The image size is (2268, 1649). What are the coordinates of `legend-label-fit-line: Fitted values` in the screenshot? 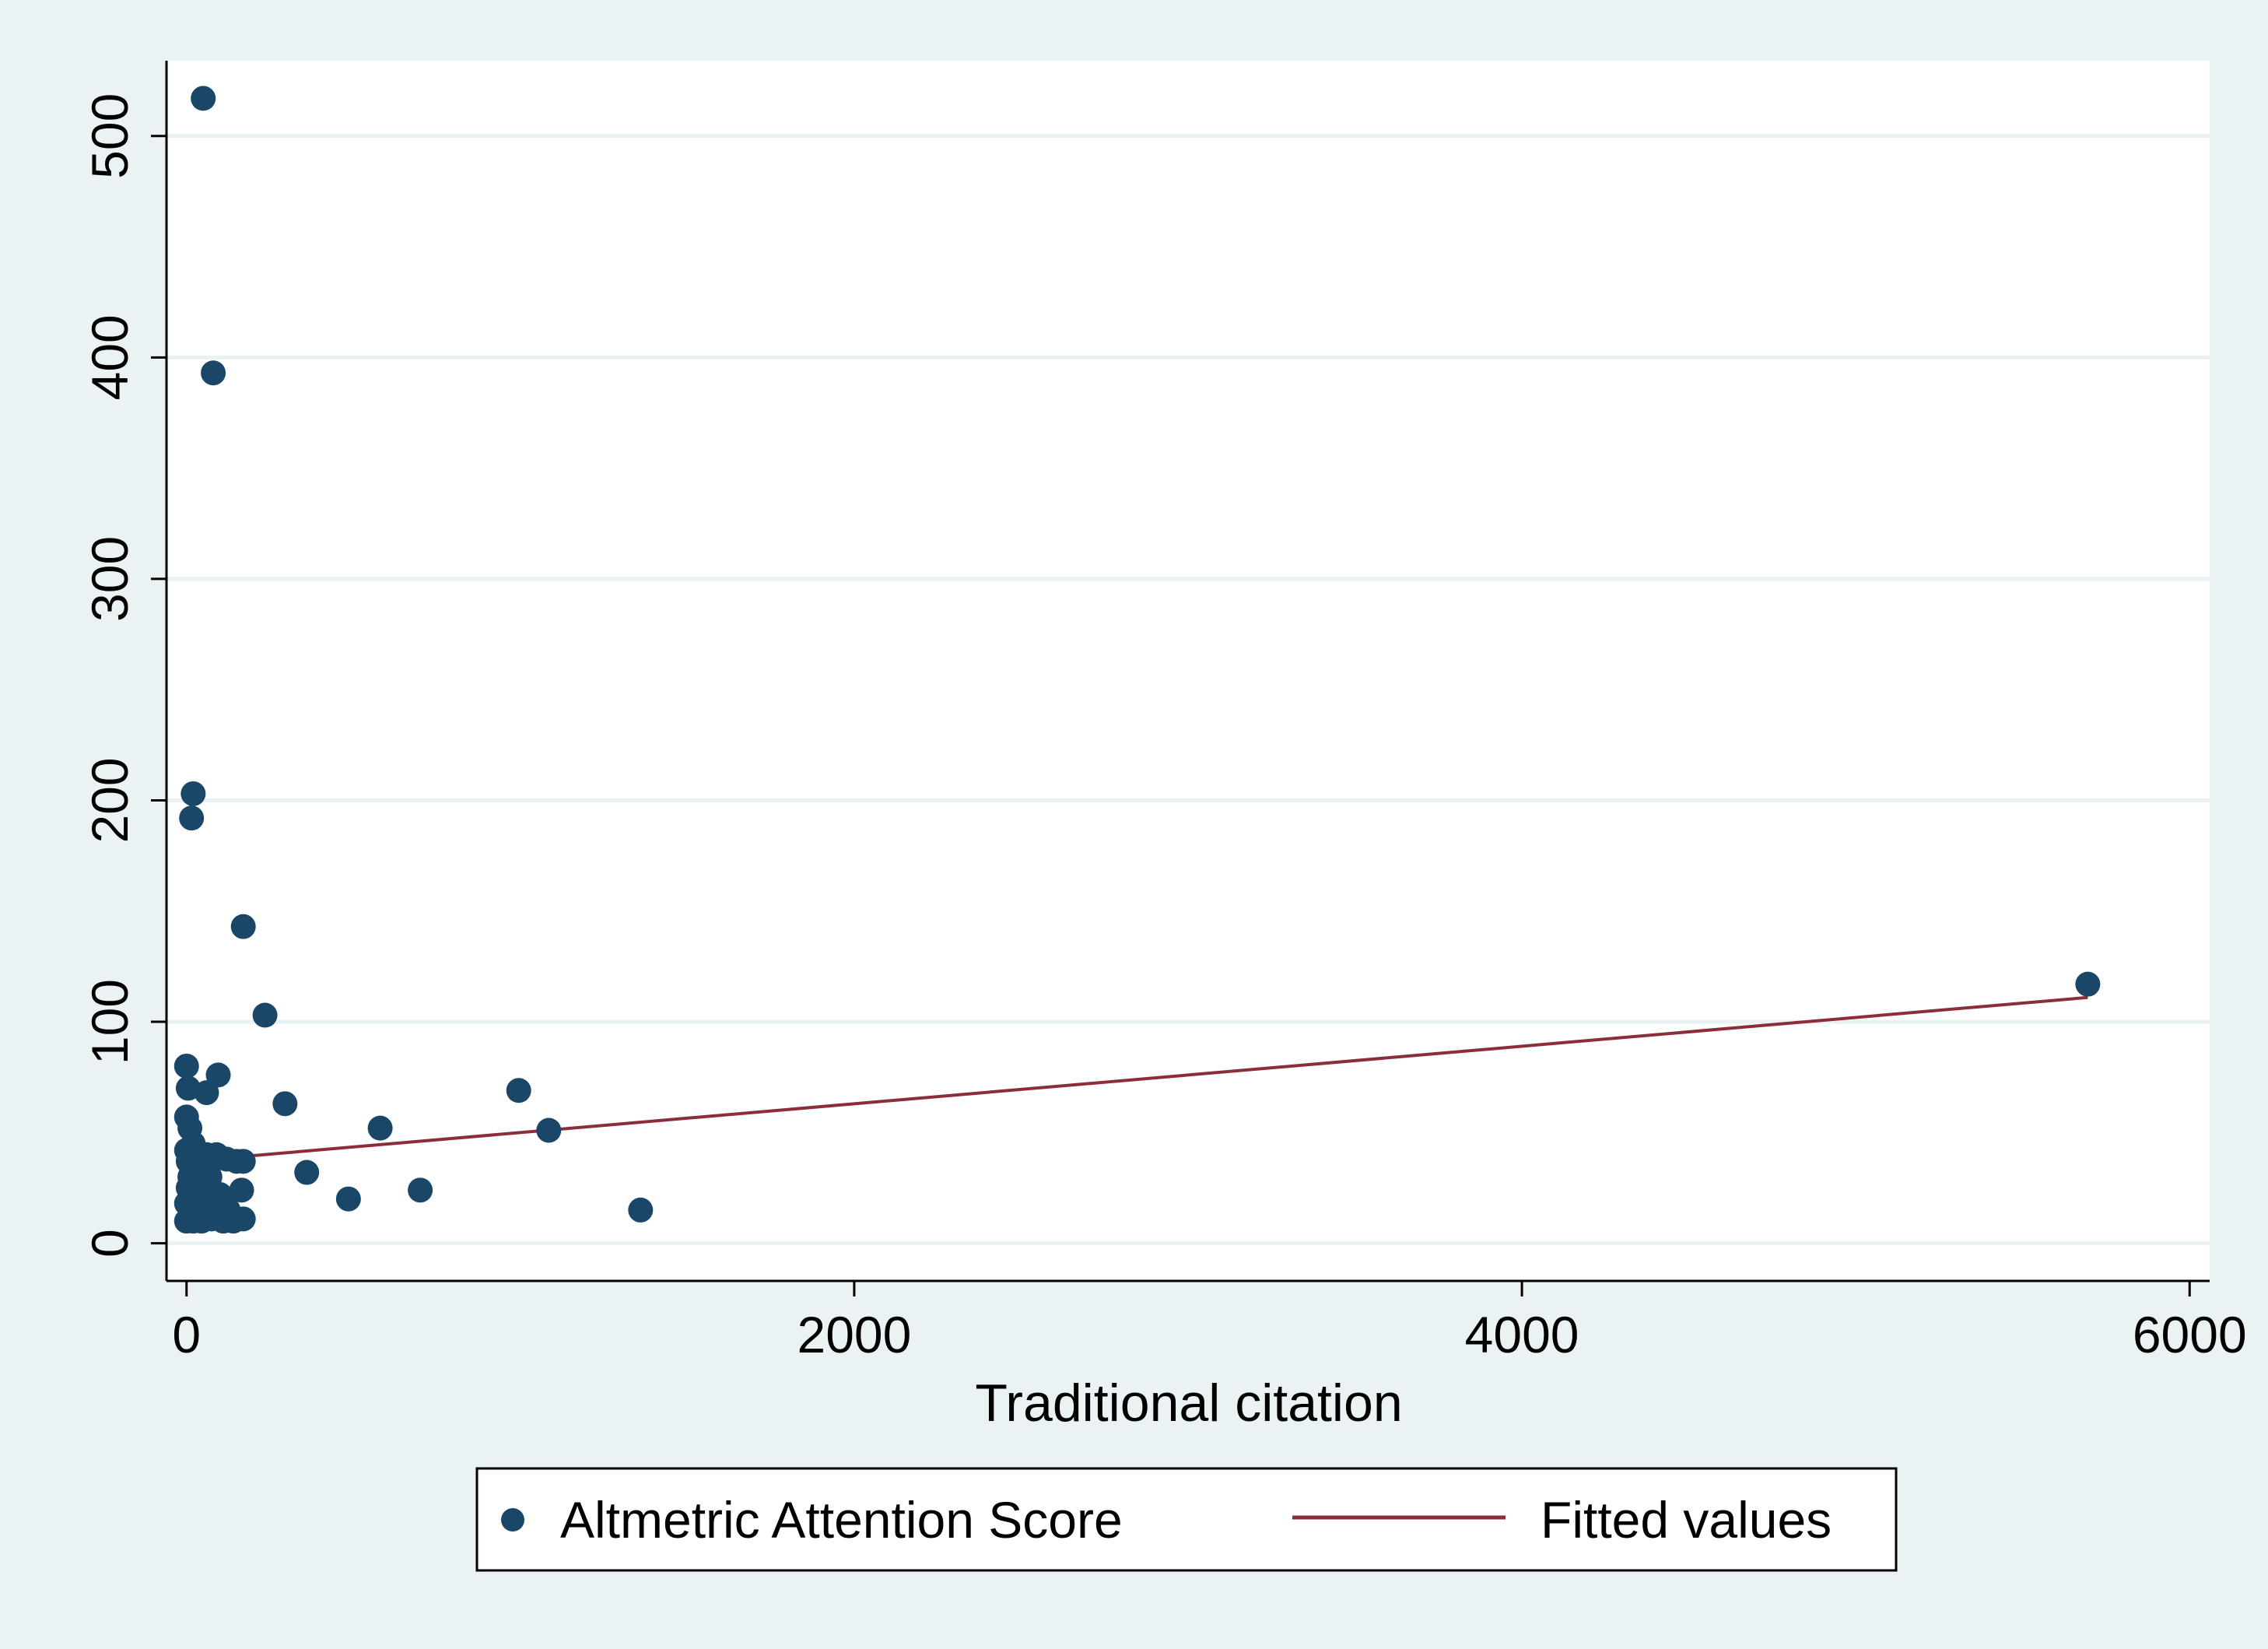 It's located at (1686, 1520).